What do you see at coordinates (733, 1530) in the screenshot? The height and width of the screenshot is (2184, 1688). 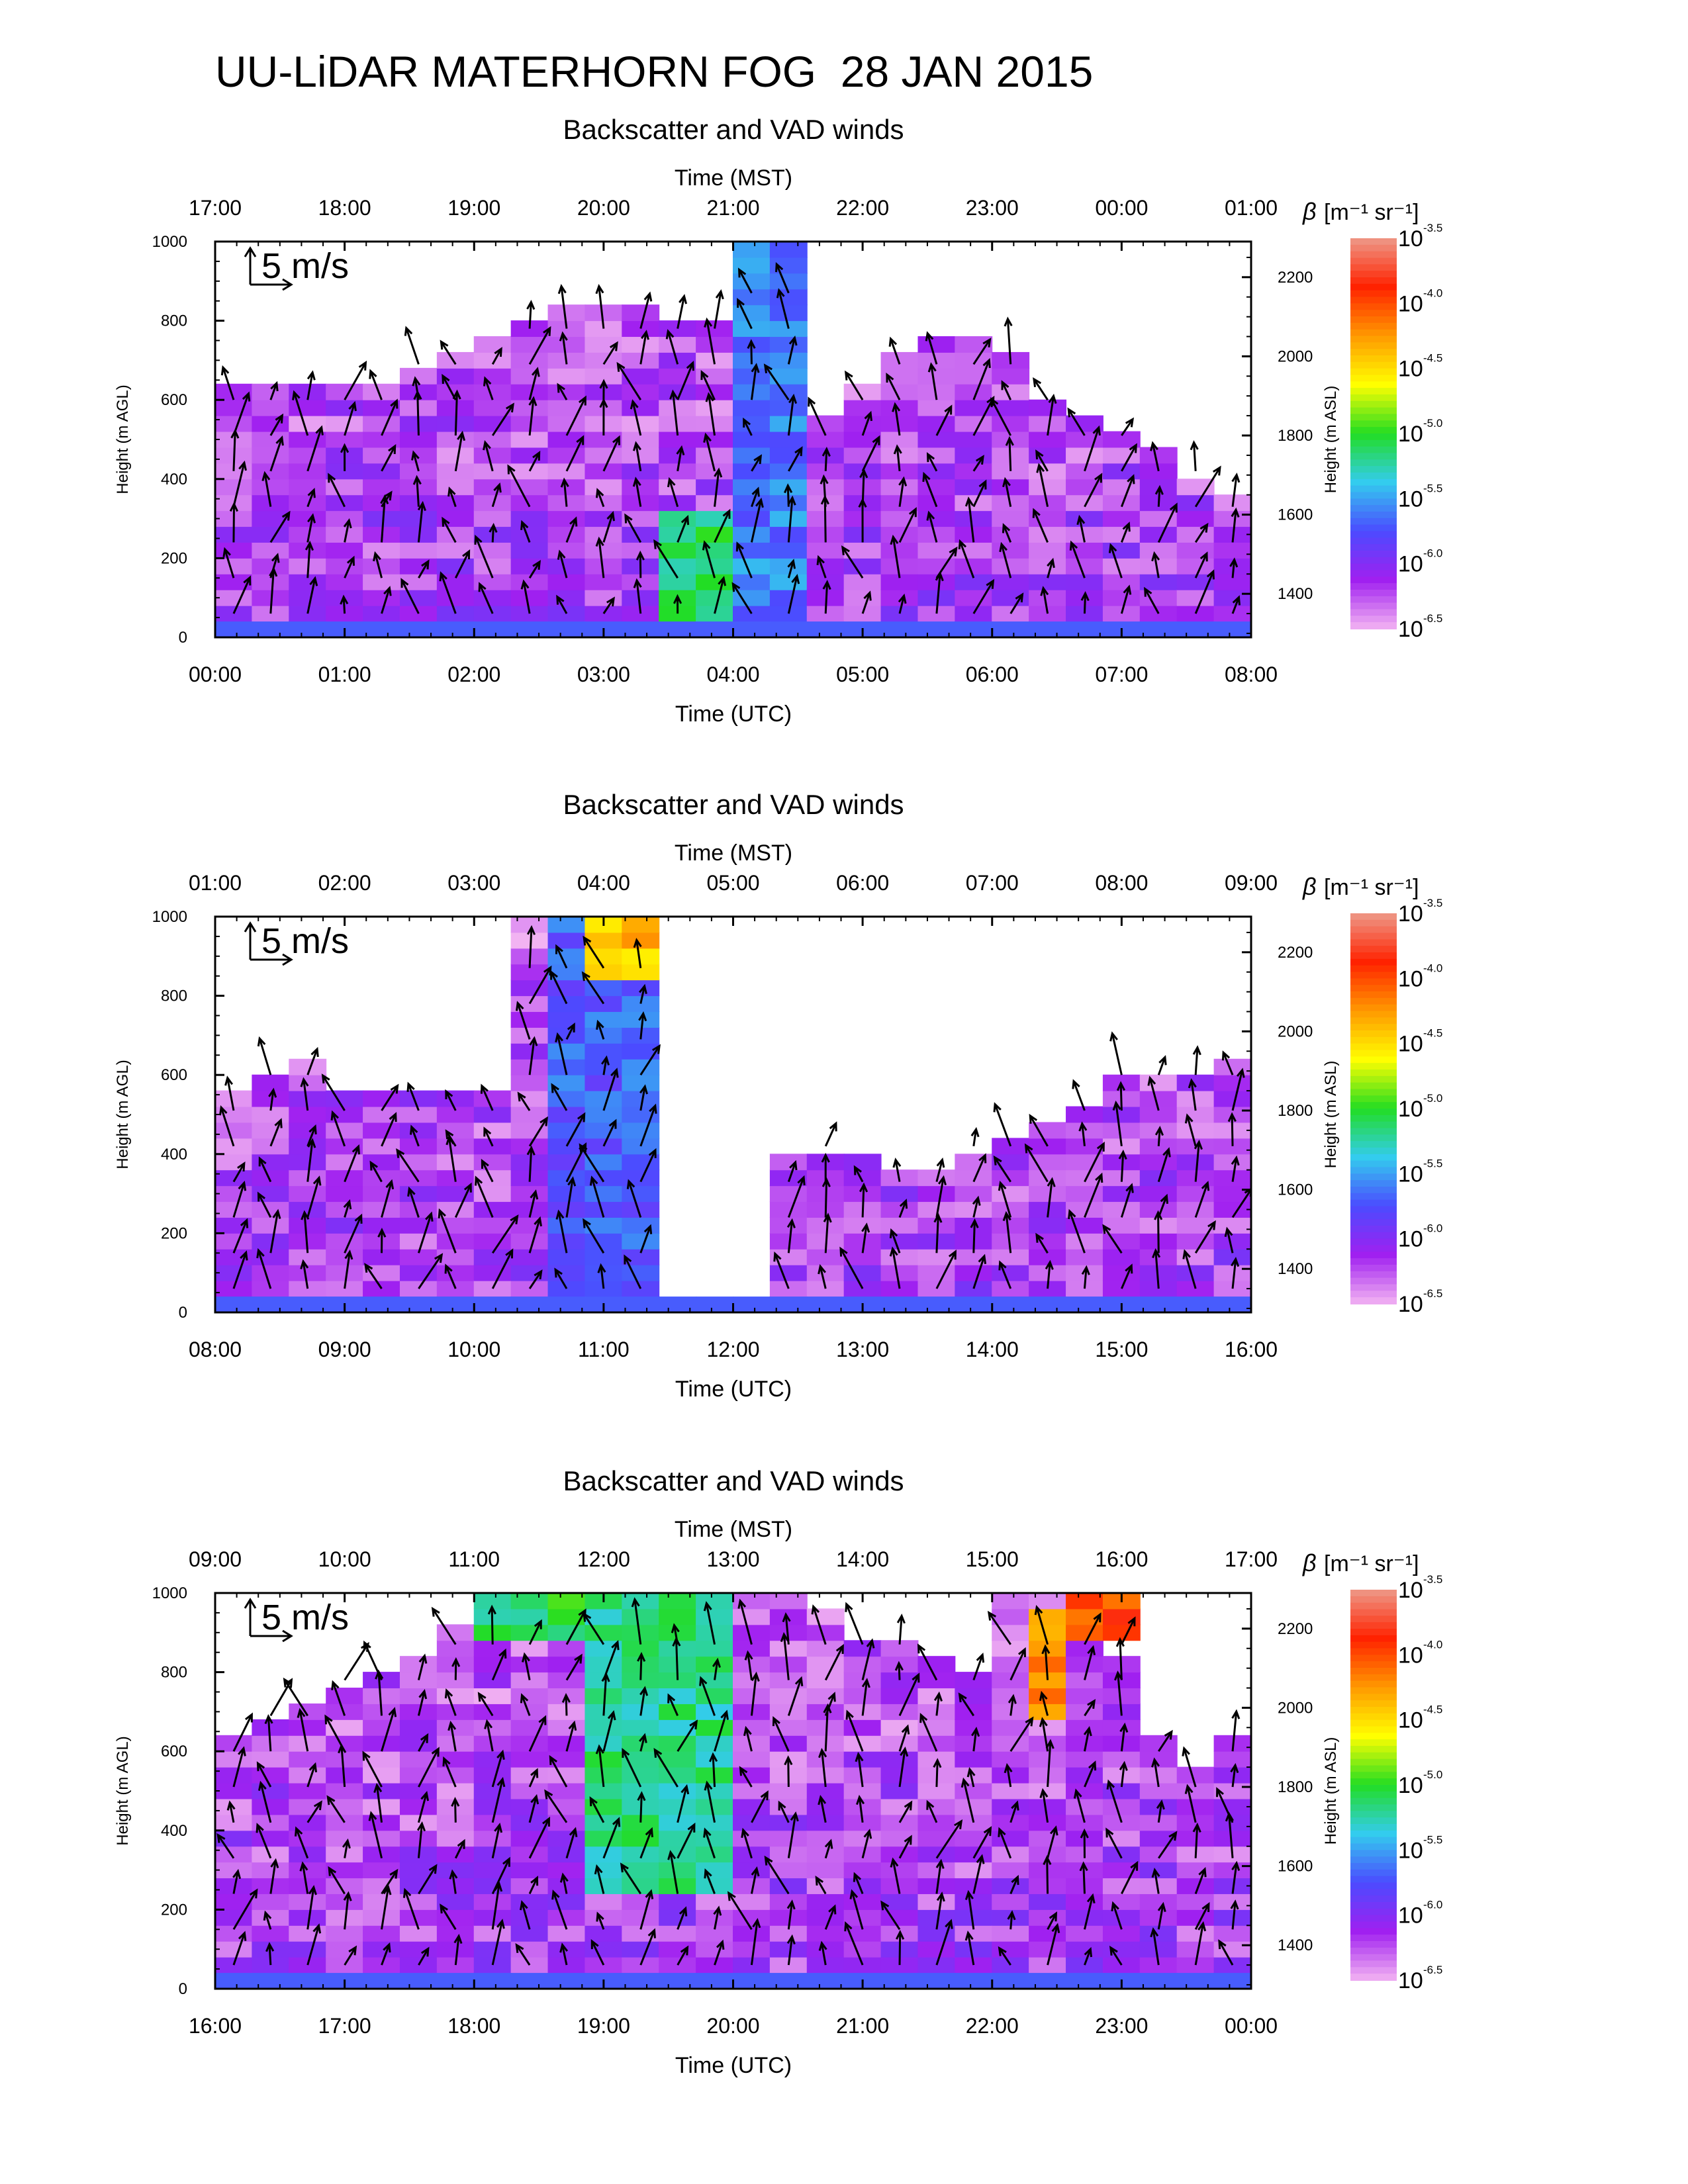 I see `x-axis-label-top: Time (MST)` at bounding box center [733, 1530].